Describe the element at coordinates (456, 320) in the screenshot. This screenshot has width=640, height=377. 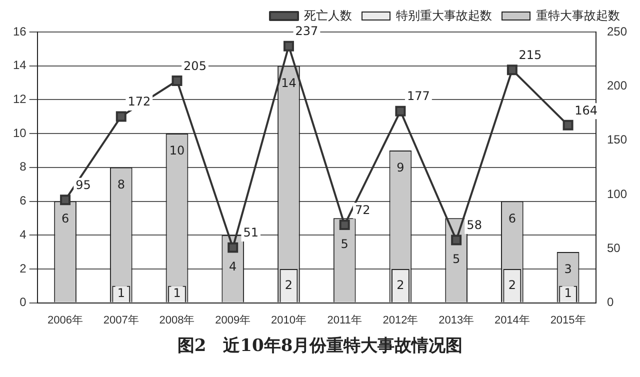
I see `x-tick-label: 2013年` at that location.